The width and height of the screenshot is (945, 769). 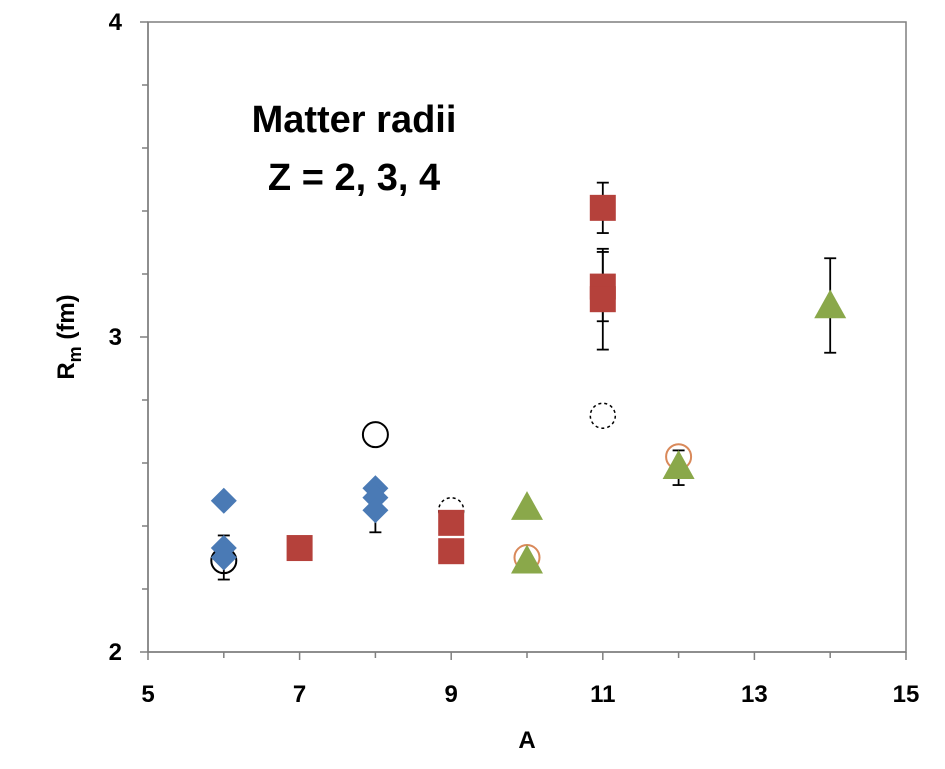 What do you see at coordinates (299, 694) in the screenshot?
I see `x-tick-label: 7` at bounding box center [299, 694].